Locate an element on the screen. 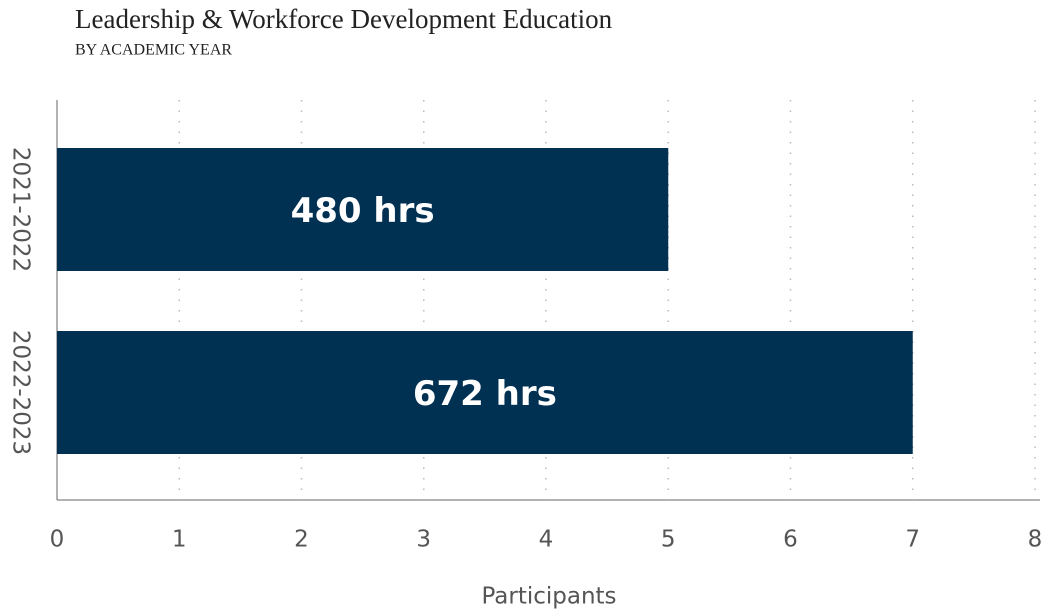 This screenshot has height=613, width=1045. bar is located at coordinates (363, 209).